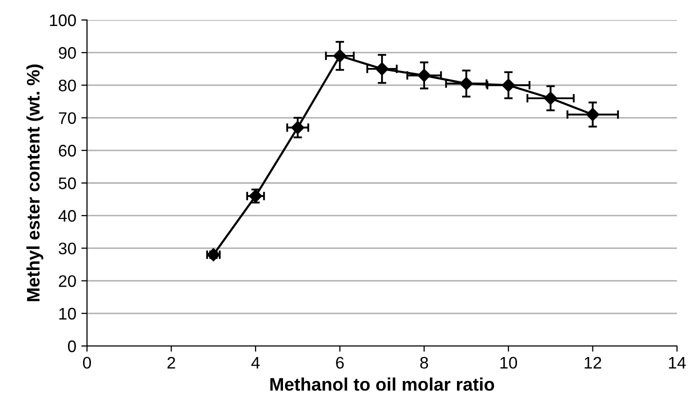  What do you see at coordinates (67, 86) in the screenshot?
I see `y-tick-label: 80` at bounding box center [67, 86].